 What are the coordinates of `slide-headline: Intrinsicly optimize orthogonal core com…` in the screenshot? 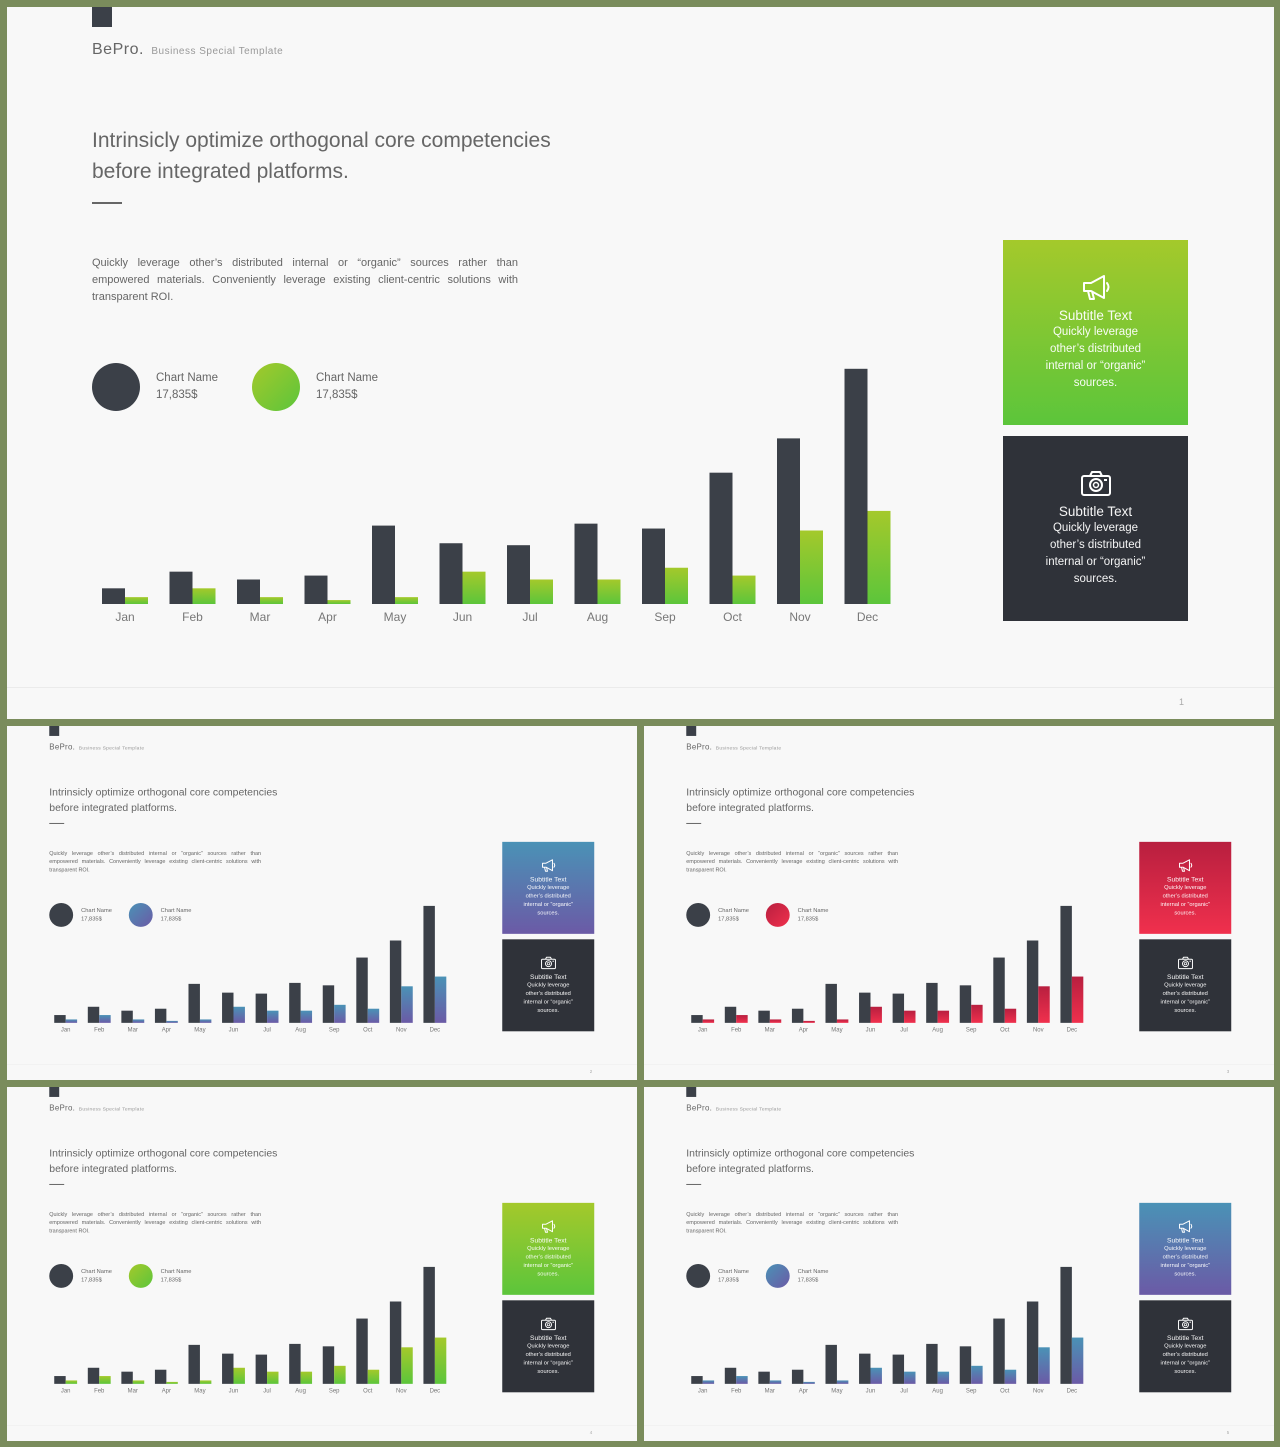 It's located at (800, 800).